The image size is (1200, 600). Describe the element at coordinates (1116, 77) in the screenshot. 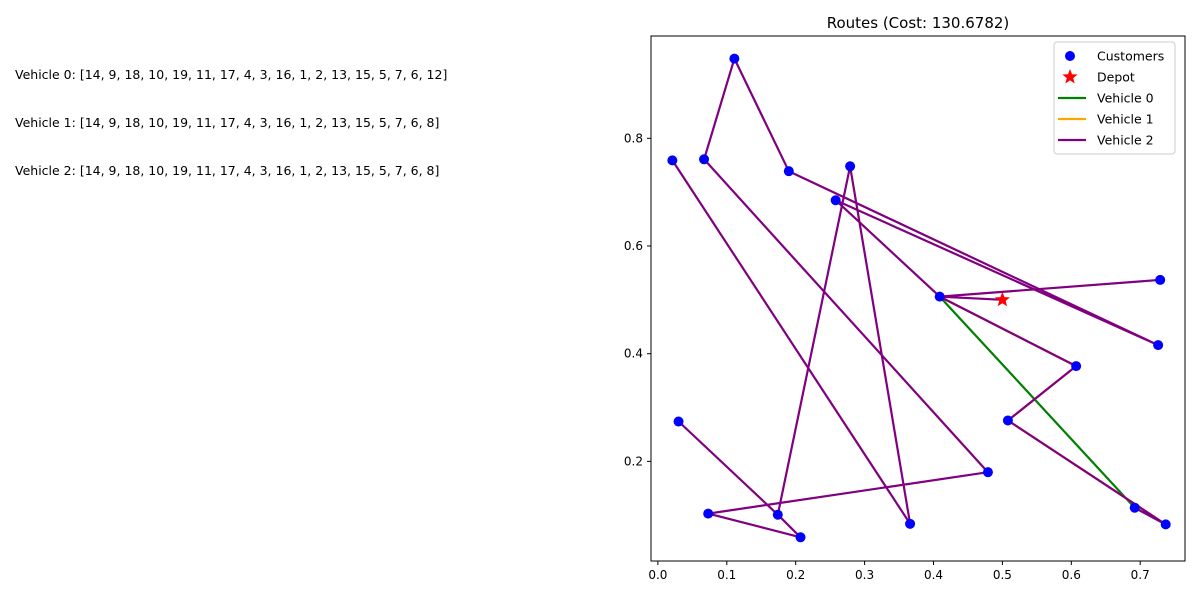

I see `legend-label: Depot` at that location.